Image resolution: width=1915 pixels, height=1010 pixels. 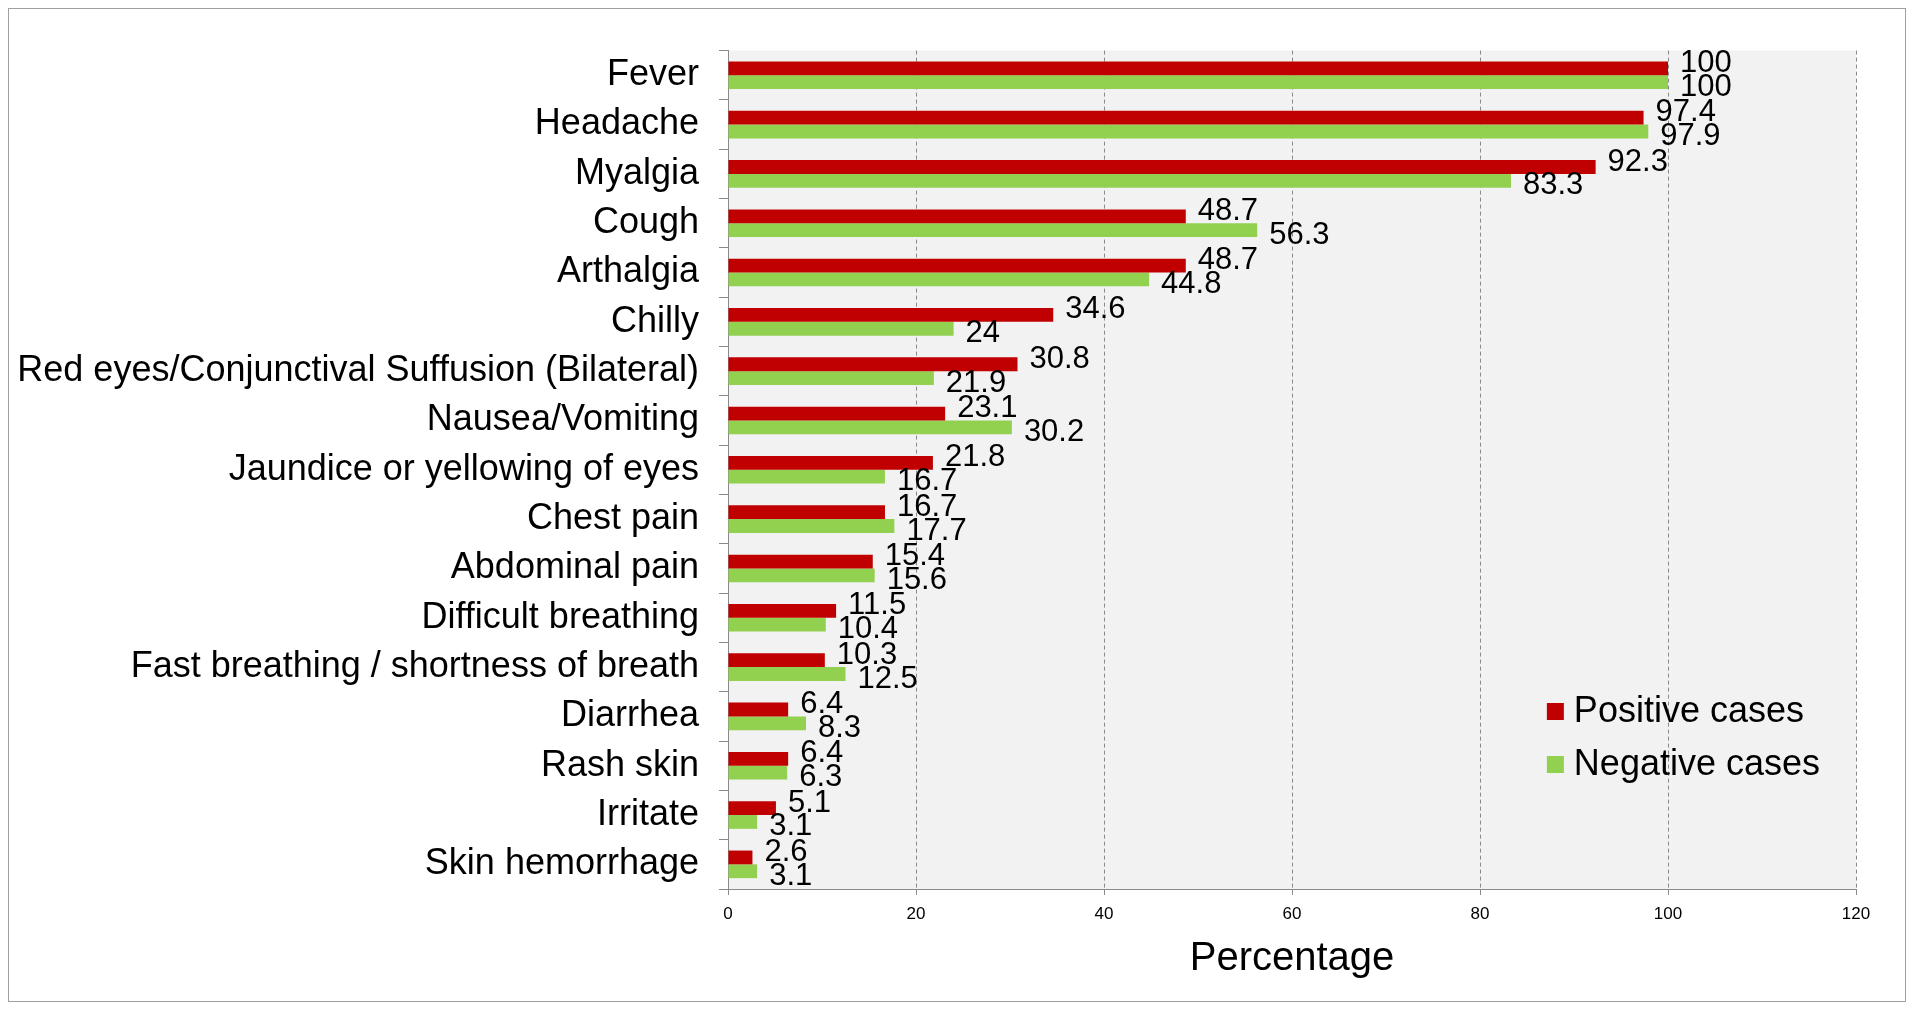 I want to click on x-tick-label: 40, so click(x=1104, y=913).